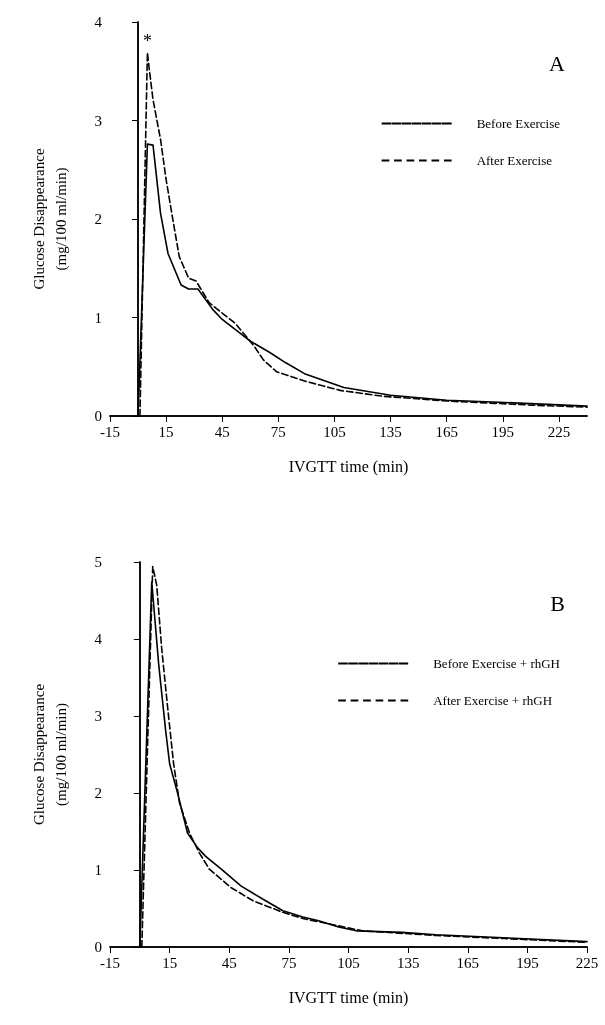 This screenshot has height=1025, width=605. I want to click on legend-label: After Exercise, so click(514, 160).